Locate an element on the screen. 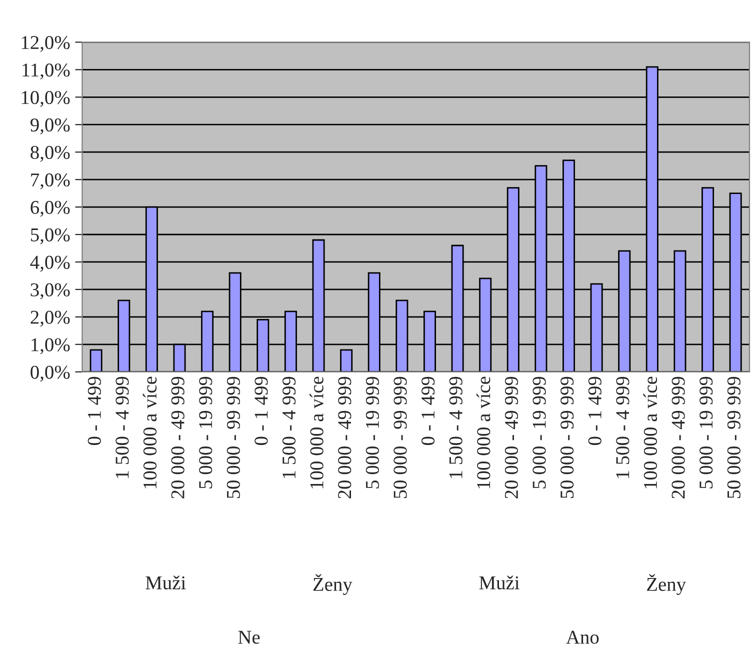 Image resolution: width=754 pixels, height=649 pixels. y-tick-label: 7,0% is located at coordinates (50, 181).